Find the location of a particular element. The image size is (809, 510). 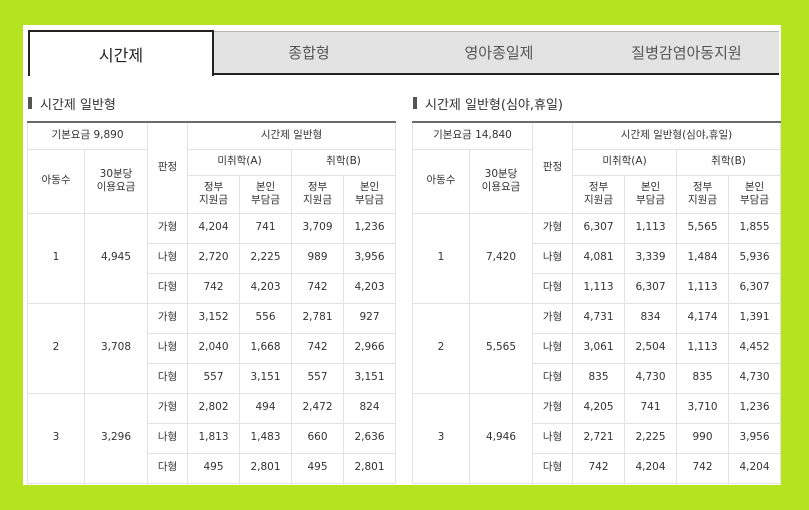

table-row: 다형 742 4,204 742 4,204 is located at coordinates (597, 468).